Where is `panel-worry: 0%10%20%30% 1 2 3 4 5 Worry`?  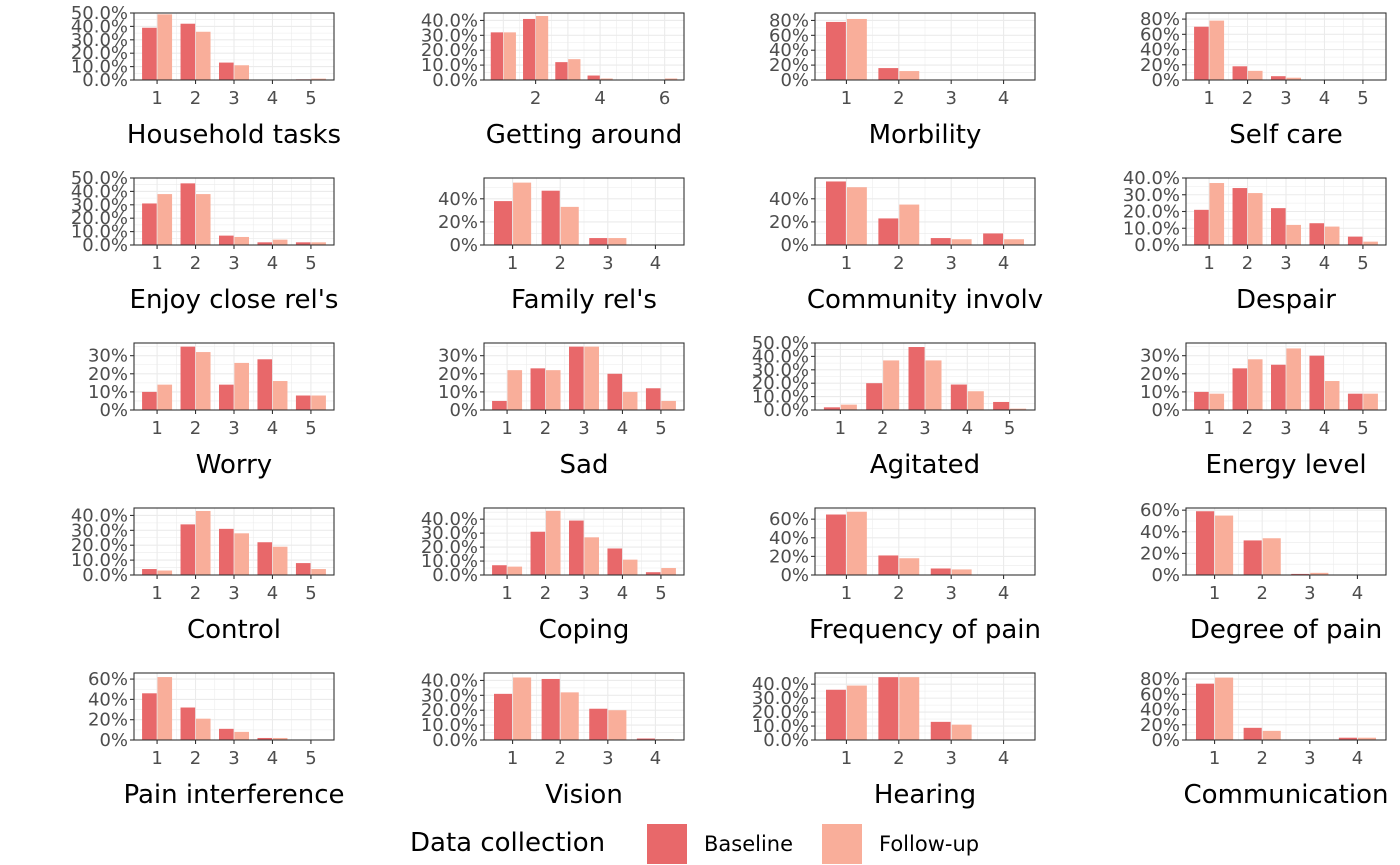
panel-worry: 0%10%20%30% 1 2 3 4 5 Worry is located at coordinates (211, 411).